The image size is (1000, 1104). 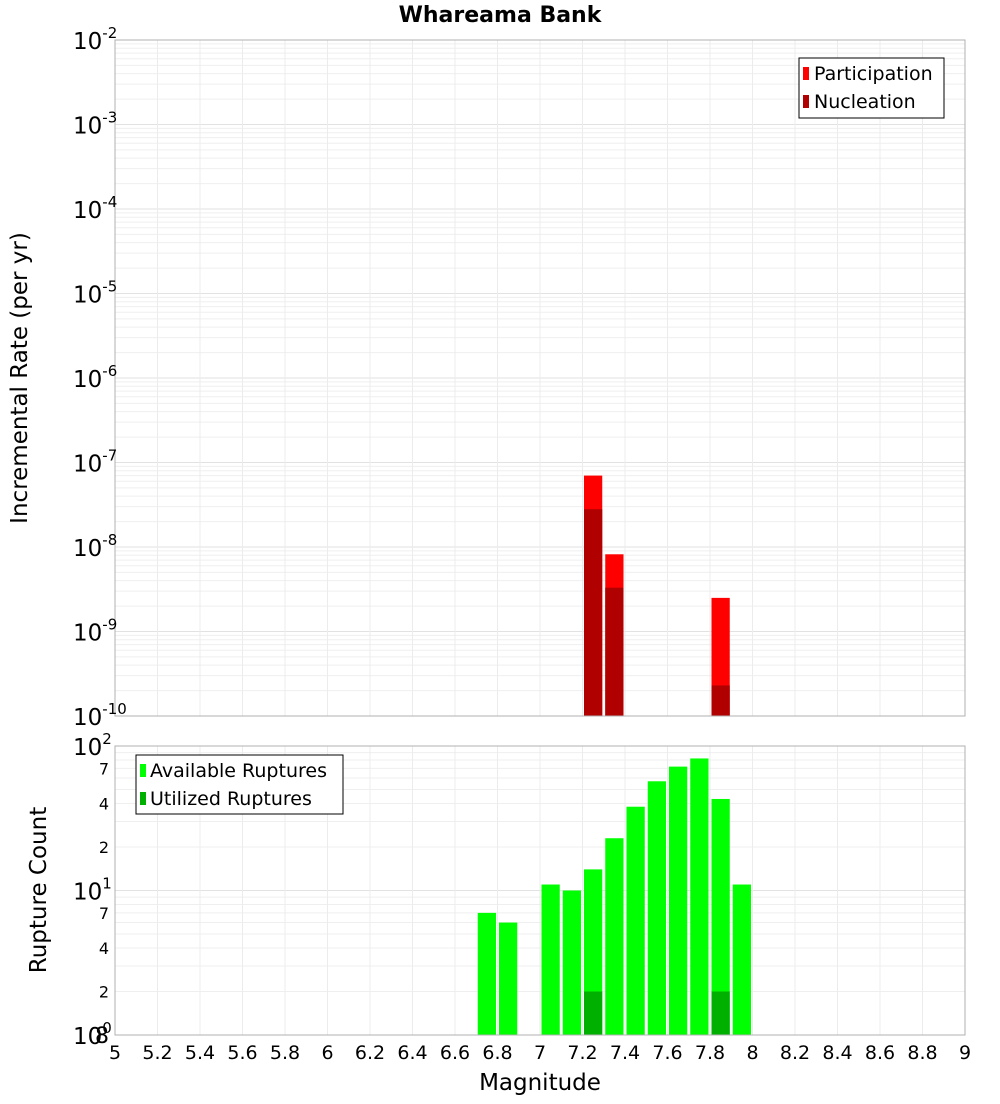 What do you see at coordinates (657, 595) in the screenshot?
I see `top-bars` at bounding box center [657, 595].